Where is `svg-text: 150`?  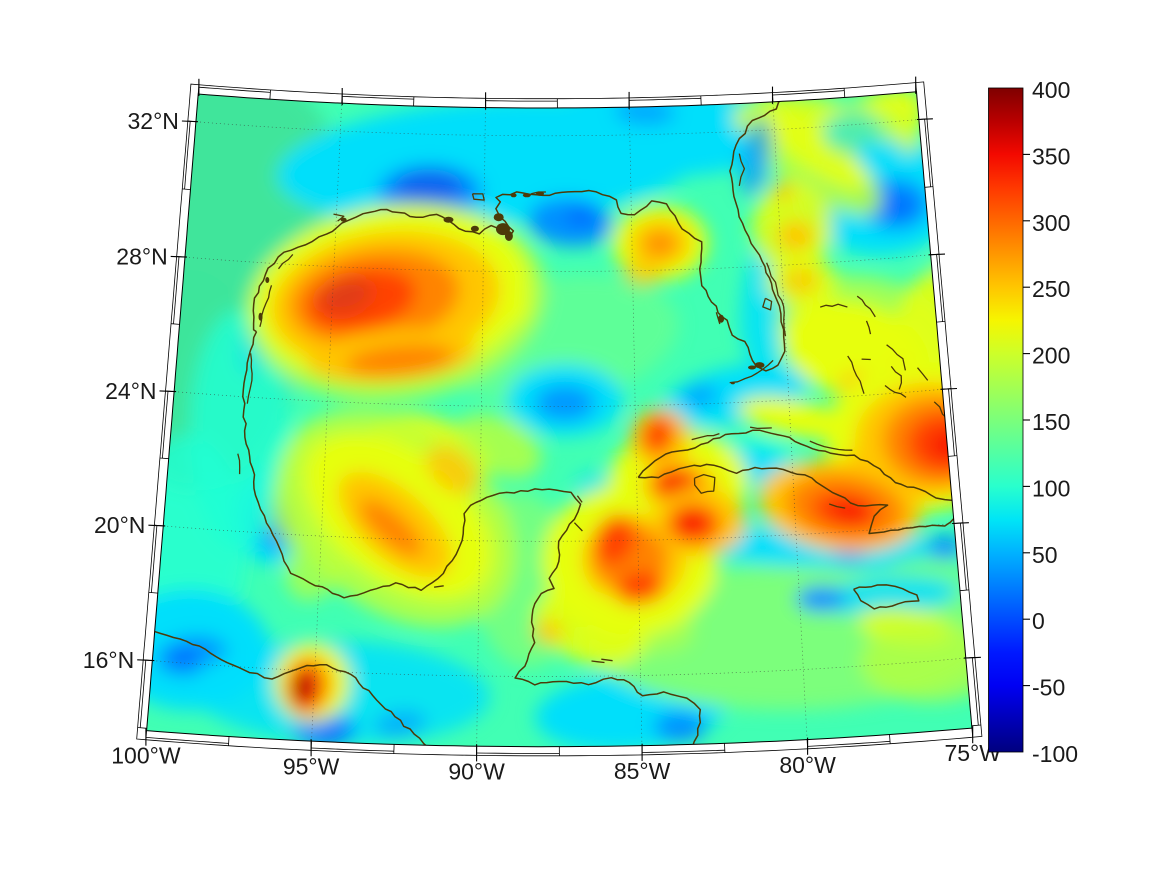 svg-text: 150 is located at coordinates (1051, 422).